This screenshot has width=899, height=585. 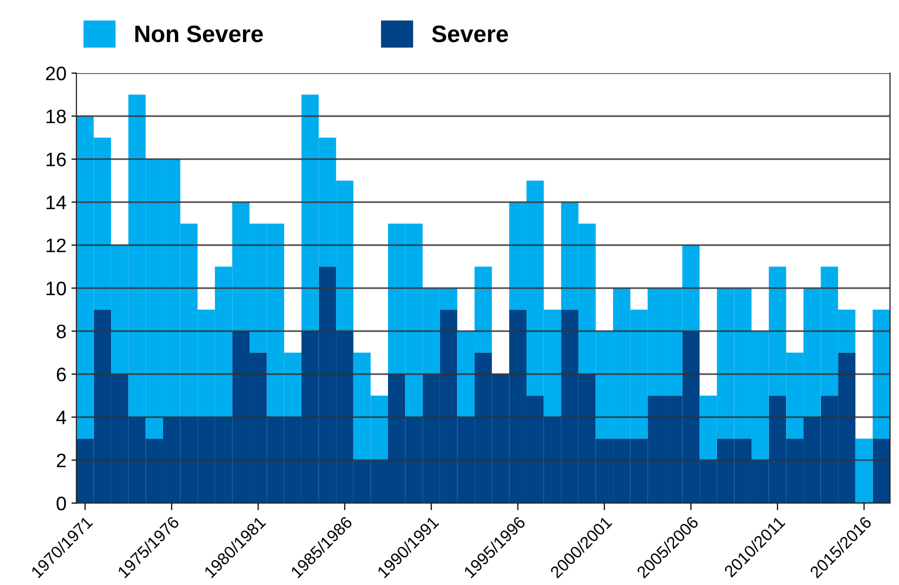 What do you see at coordinates (61, 331) in the screenshot?
I see `y-tick-label: 8` at bounding box center [61, 331].